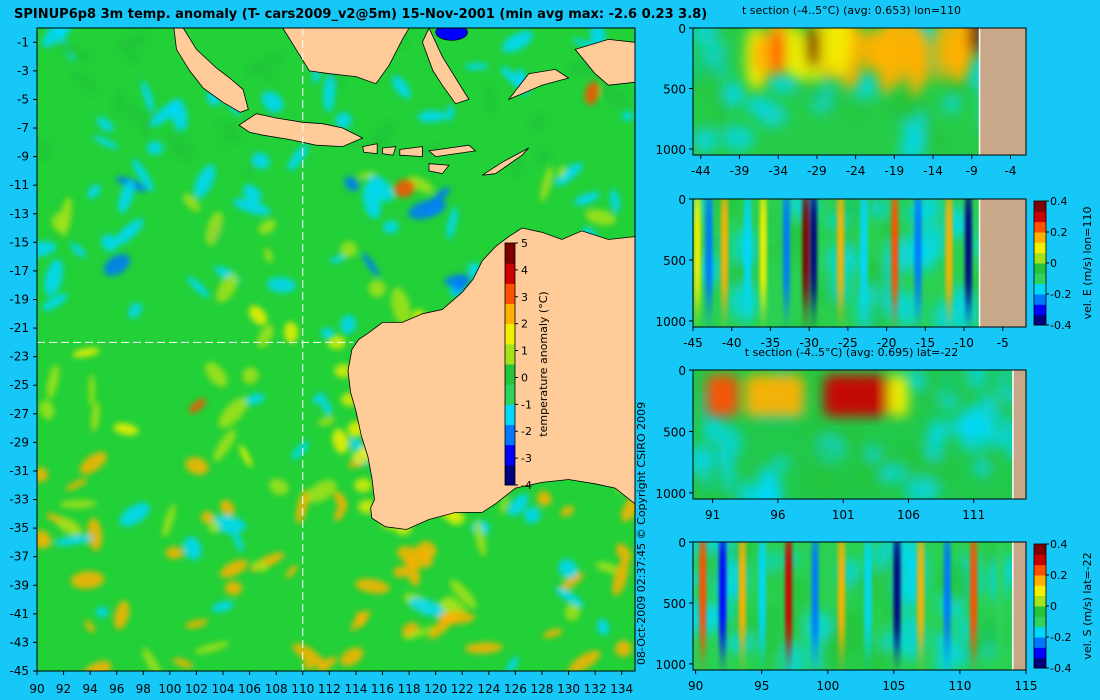  I want to click on map-x-tick-label: 112, so click(329, 689).